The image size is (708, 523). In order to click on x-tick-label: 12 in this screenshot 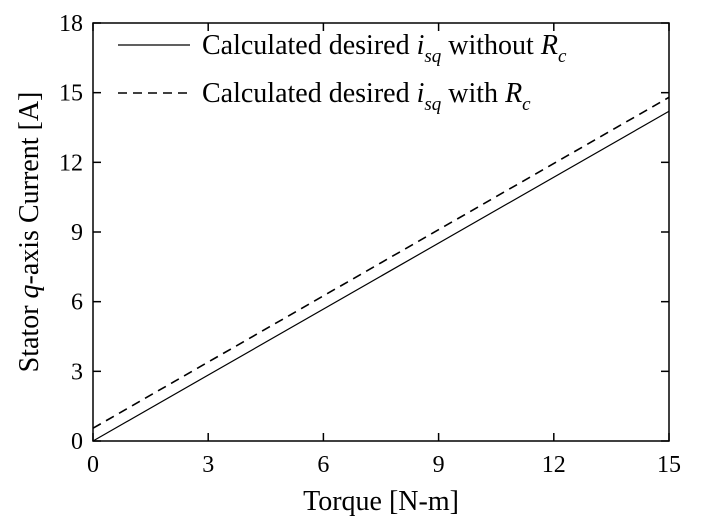, I will do `click(554, 465)`.